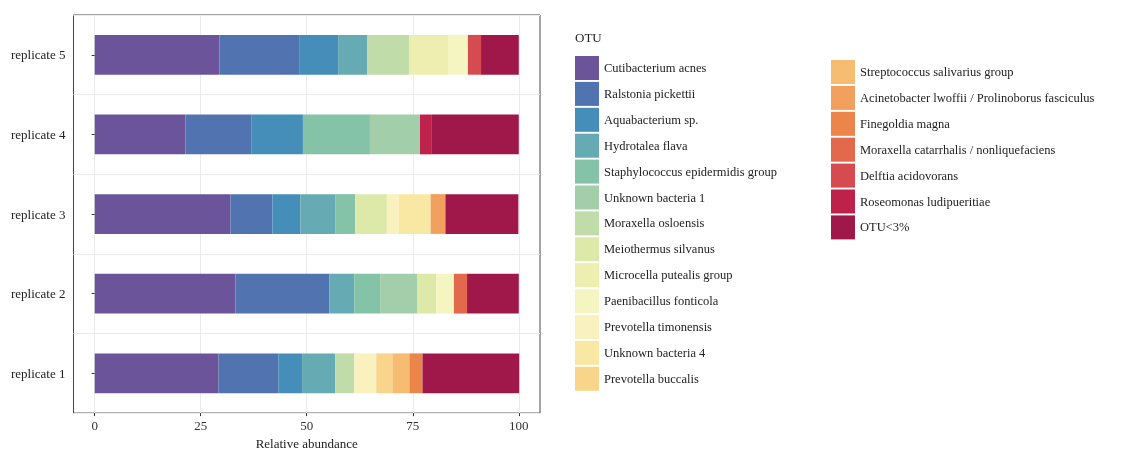 The width and height of the screenshot is (1137, 463). Describe the element at coordinates (38, 294) in the screenshot. I see `y-tick-label: replicate 2` at that location.